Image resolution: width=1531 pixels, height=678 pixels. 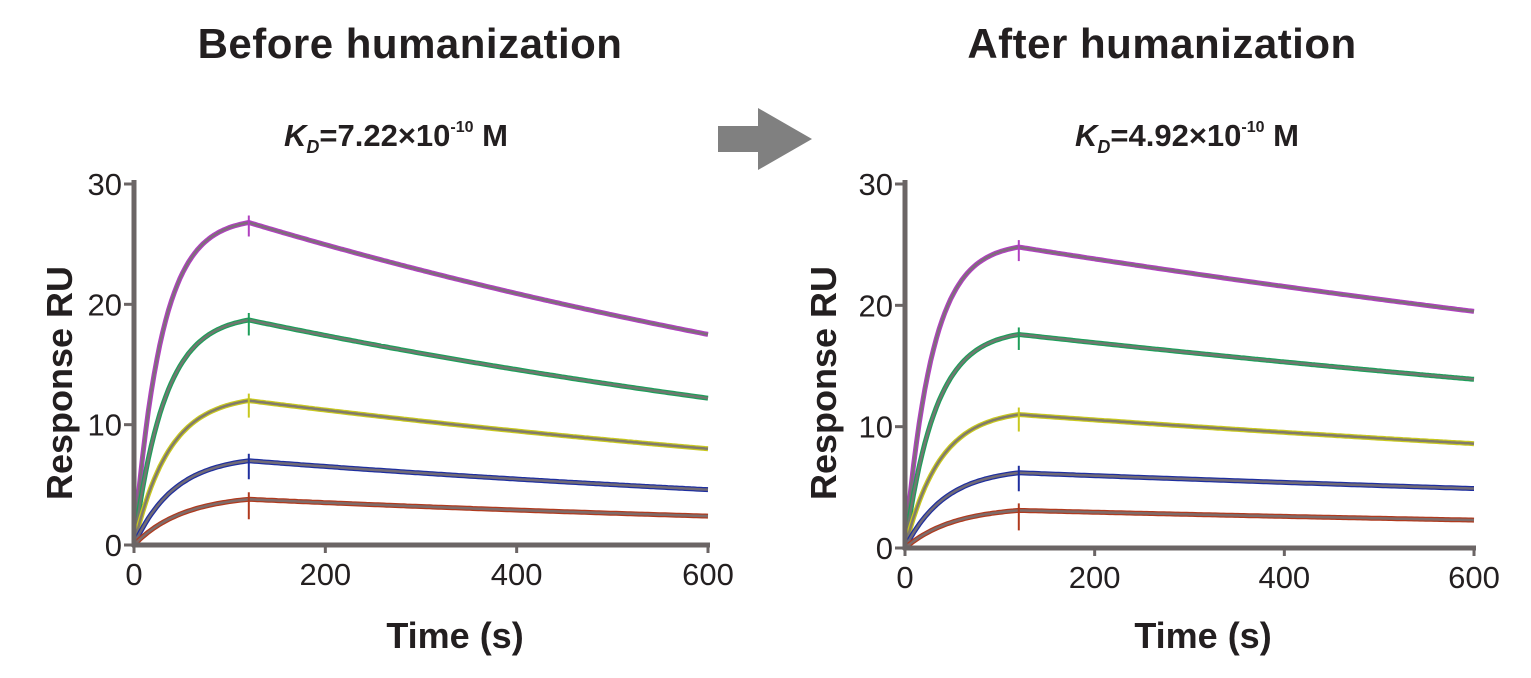 What do you see at coordinates (1176, 135) in the screenshot?
I see `kd-mantissa: =4.92×10` at bounding box center [1176, 135].